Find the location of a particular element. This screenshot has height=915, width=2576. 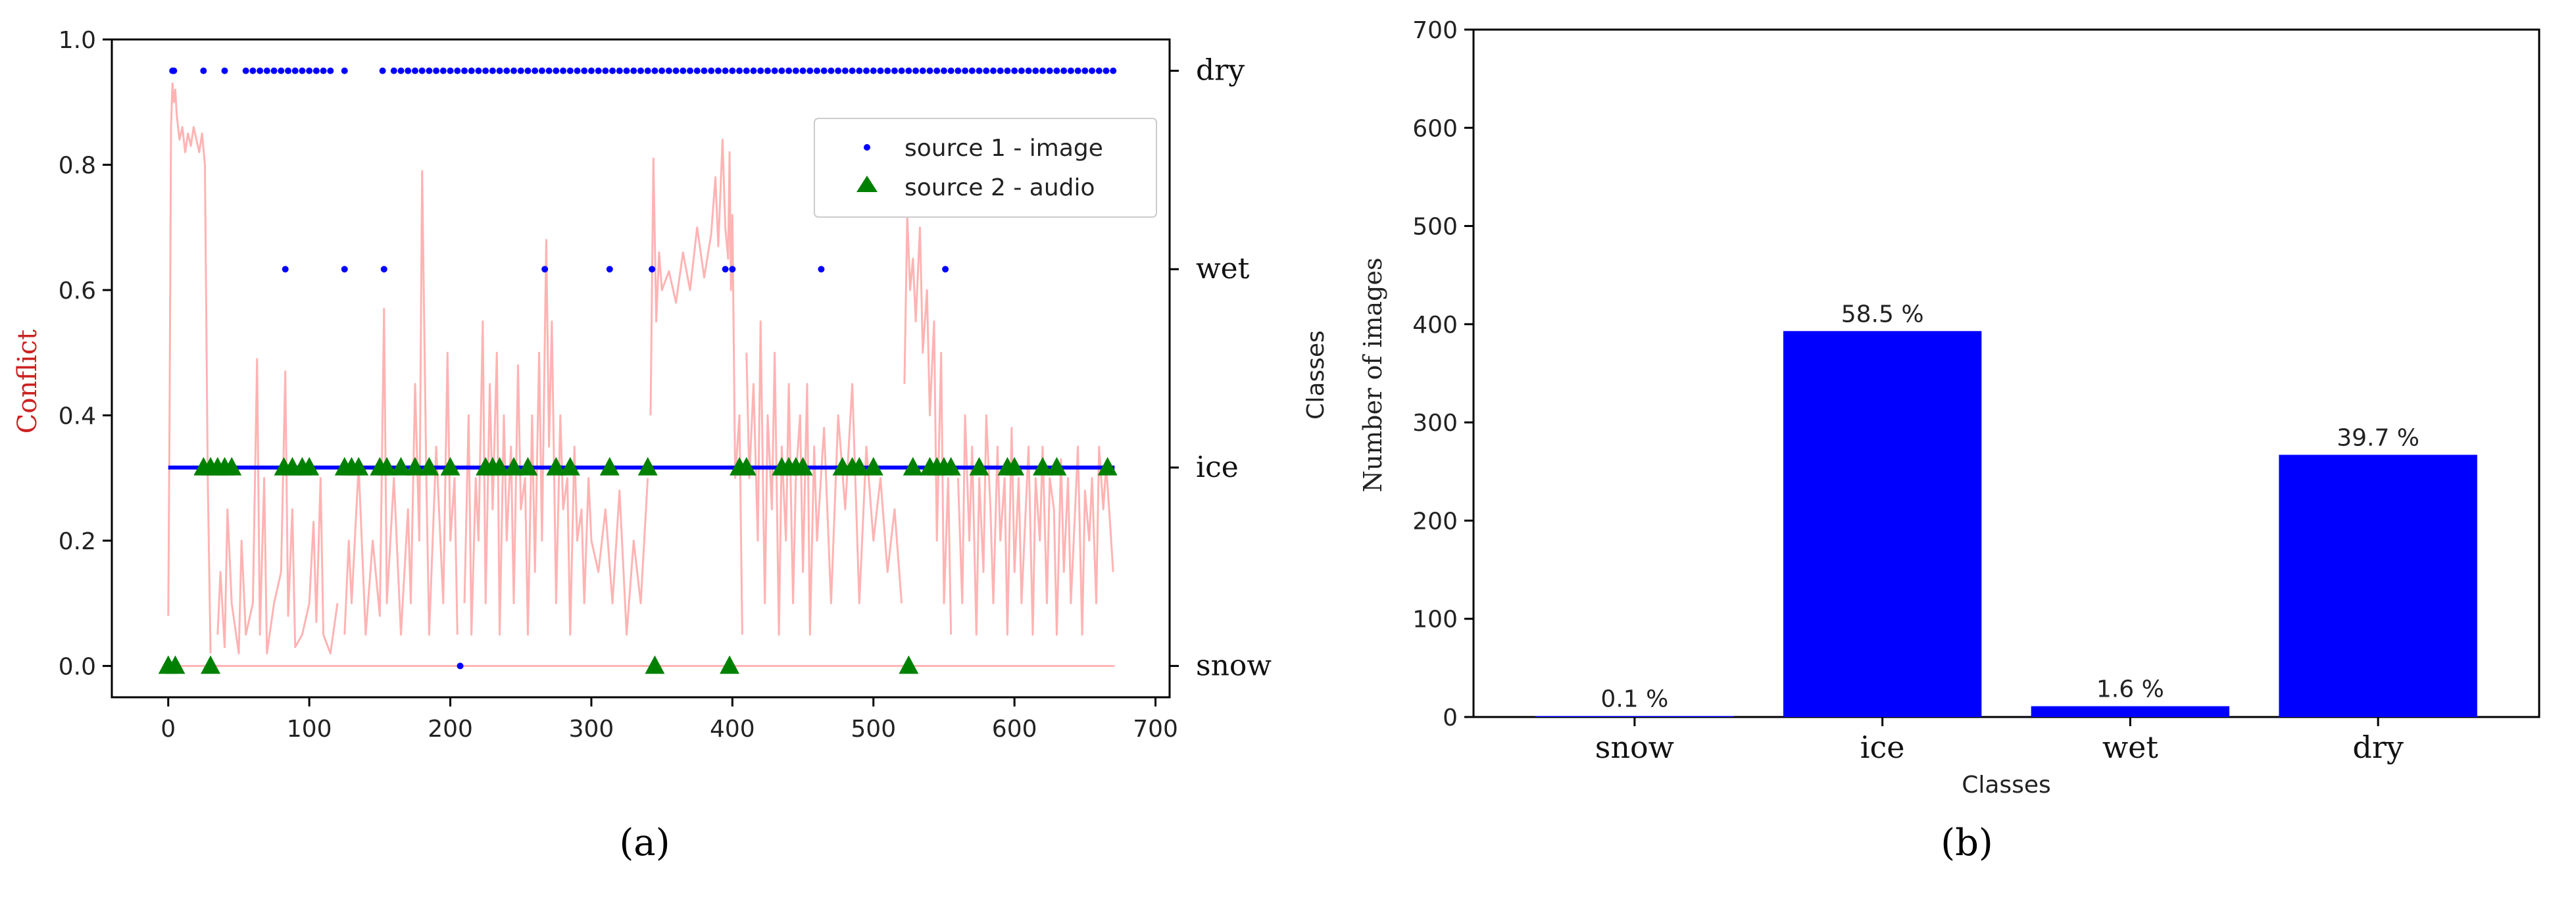

y-tick-label-b: 700 is located at coordinates (1435, 31).